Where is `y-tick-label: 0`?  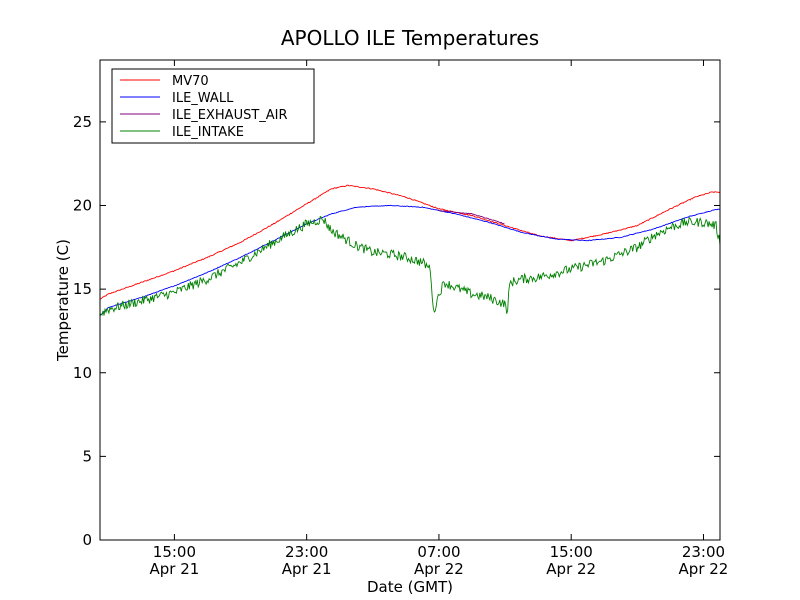 y-tick-label: 0 is located at coordinates (87, 540).